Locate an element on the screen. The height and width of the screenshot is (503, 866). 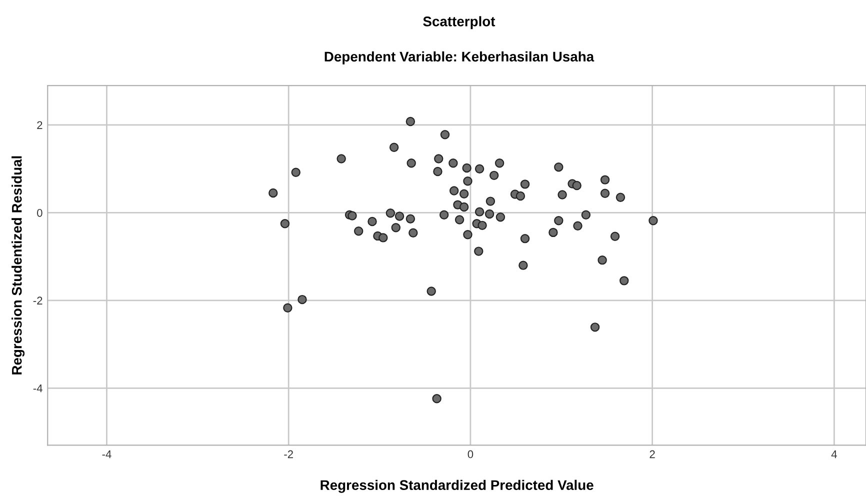
chart-title: Scatterplot is located at coordinates (459, 23).